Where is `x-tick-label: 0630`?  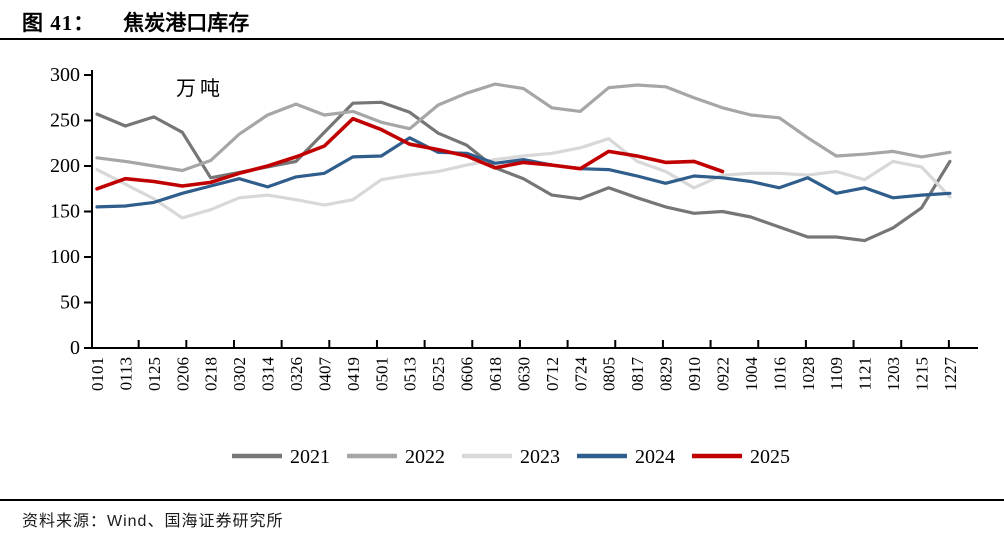
x-tick-label: 0630 is located at coordinates (523, 374).